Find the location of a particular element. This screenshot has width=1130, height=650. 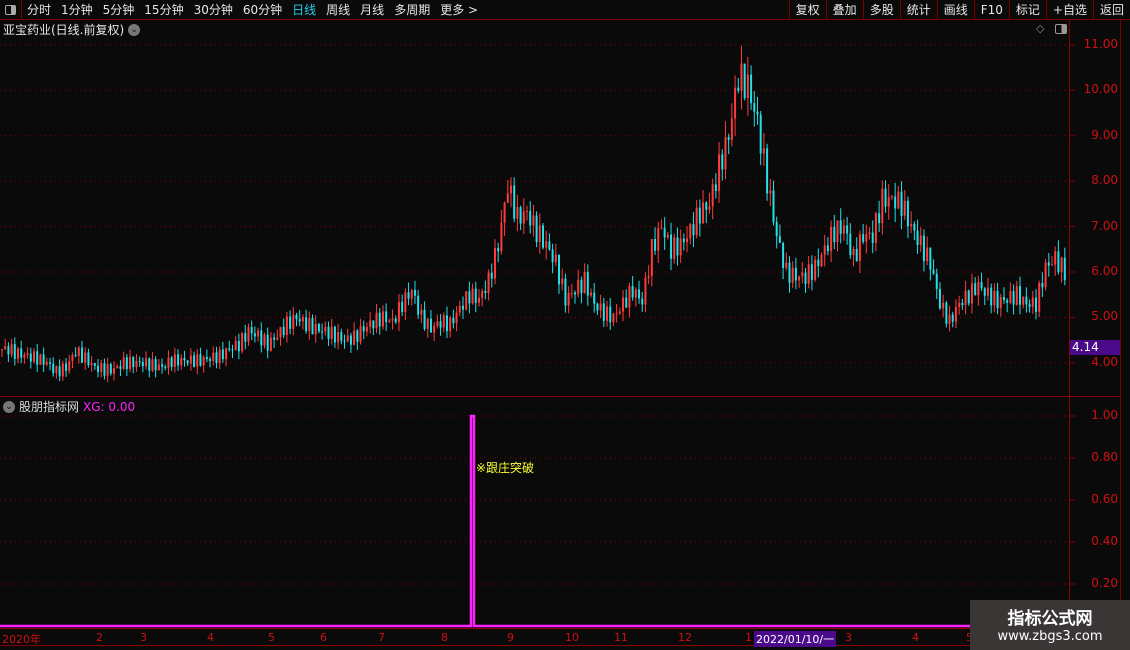

tab-period-10: 更多 > is located at coordinates (459, 10).